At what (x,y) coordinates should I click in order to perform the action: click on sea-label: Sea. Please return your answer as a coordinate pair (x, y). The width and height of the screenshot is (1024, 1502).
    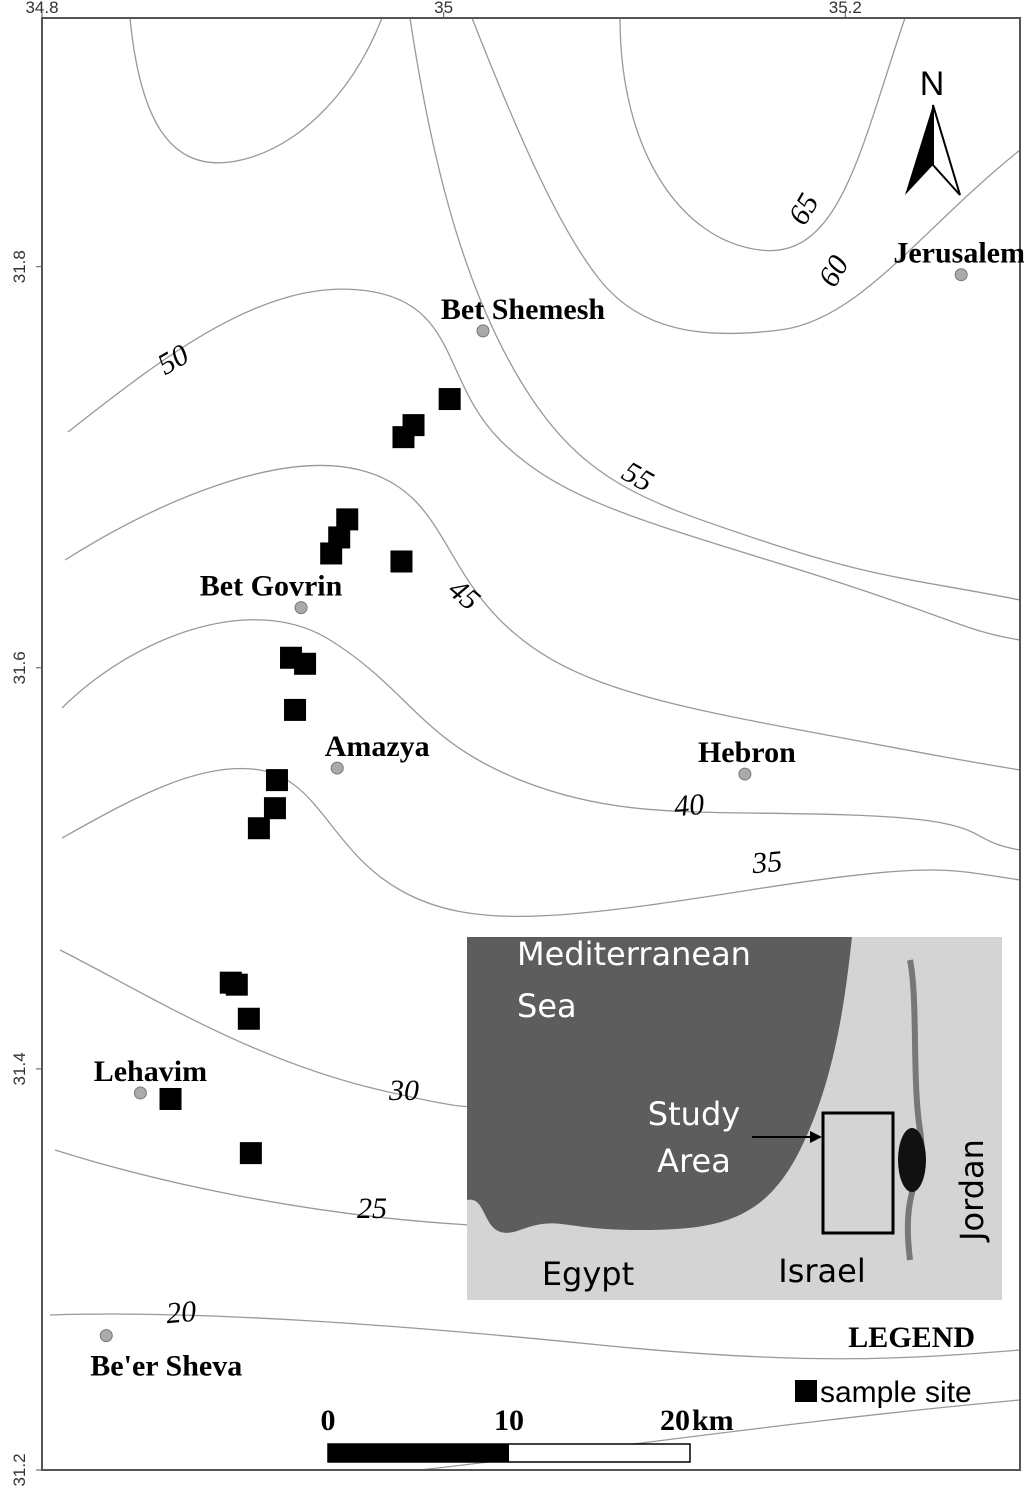
    Looking at the image, I should click on (547, 1006).